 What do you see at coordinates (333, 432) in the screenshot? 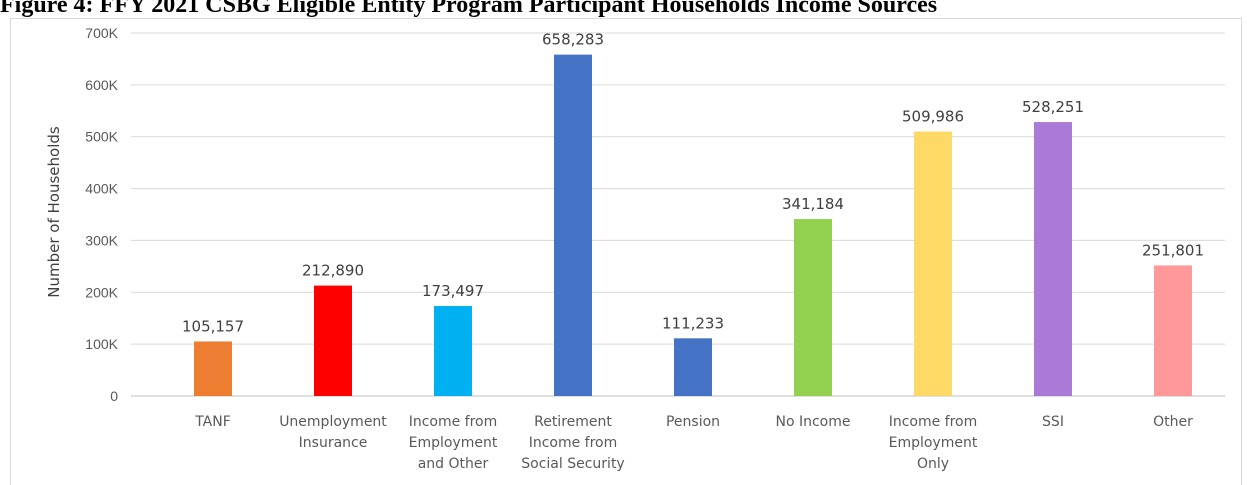
I see `x-tick-label: Unemployment Insurance` at bounding box center [333, 432].